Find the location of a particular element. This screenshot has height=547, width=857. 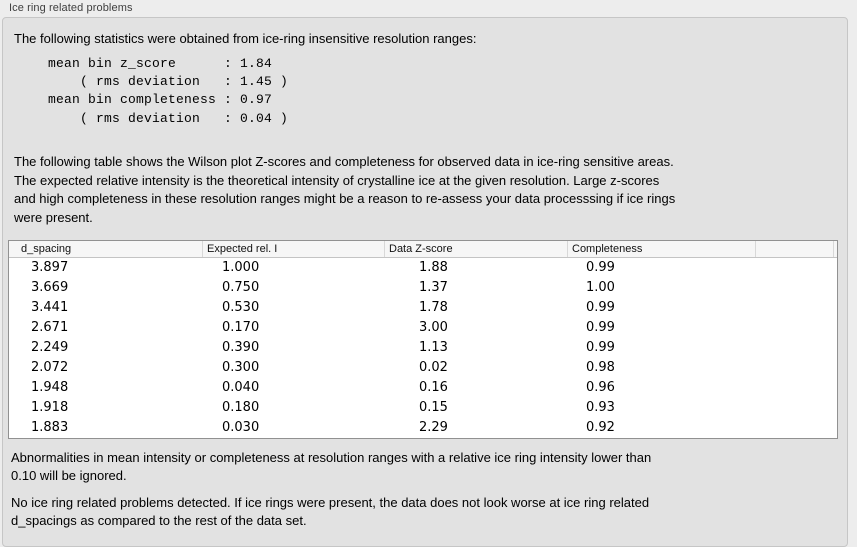

table-row: 2.072 0.300 0.02 0.98 is located at coordinates (423, 368).